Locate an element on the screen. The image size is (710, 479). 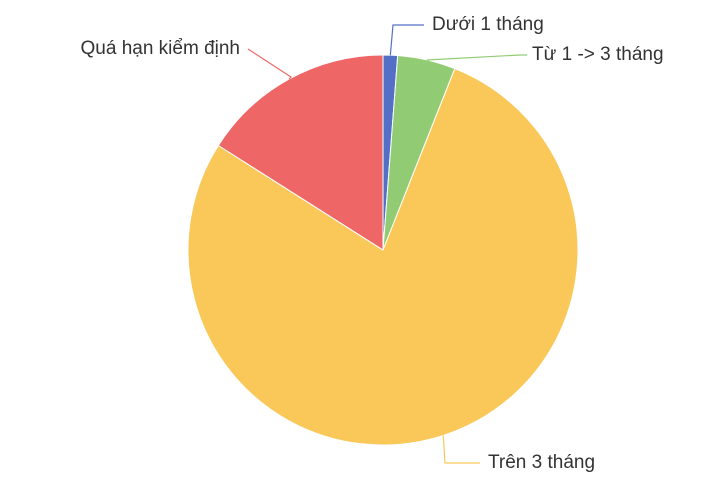
slice-label: Quá hạn kiểm định is located at coordinates (161, 48).